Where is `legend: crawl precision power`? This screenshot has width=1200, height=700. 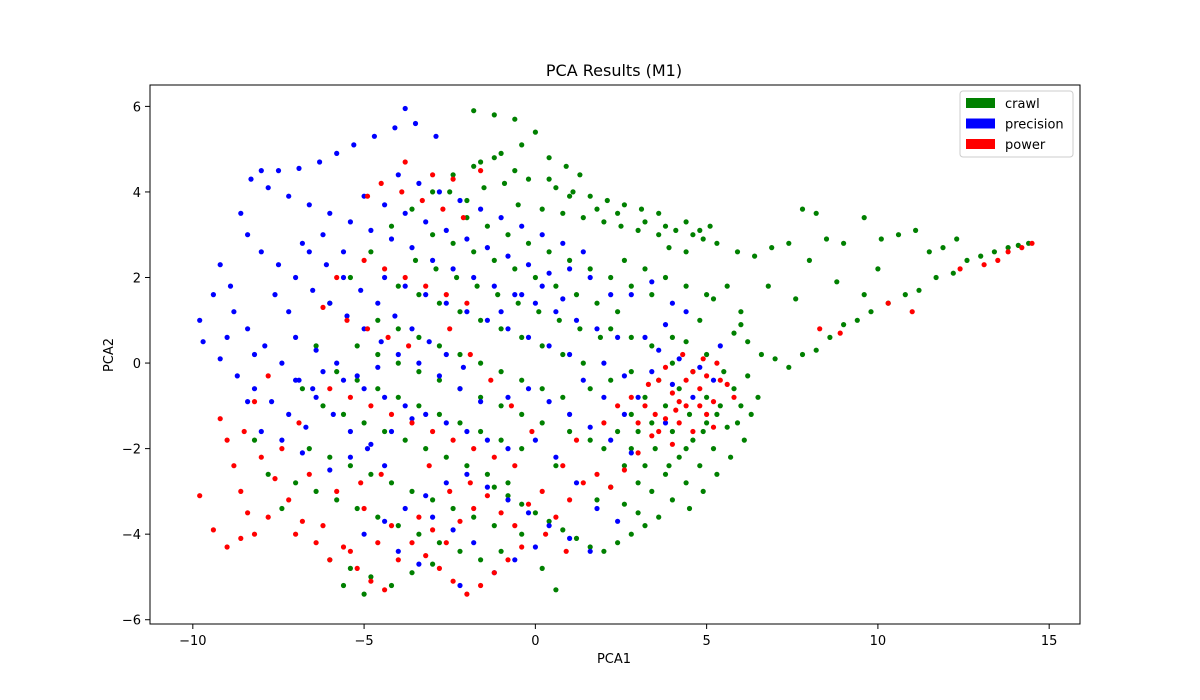
legend: crawl precision power is located at coordinates (1016, 124).